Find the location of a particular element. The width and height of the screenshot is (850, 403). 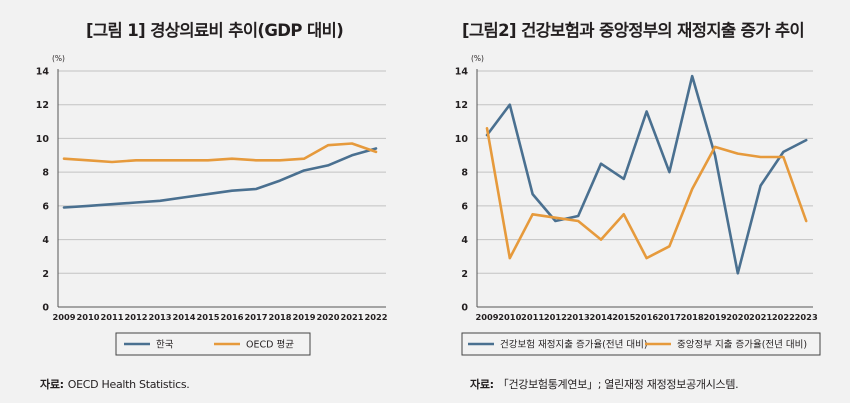

chart1-title: [그림 1] 경상의료비 추이(GDP 대비) is located at coordinates (215, 30).